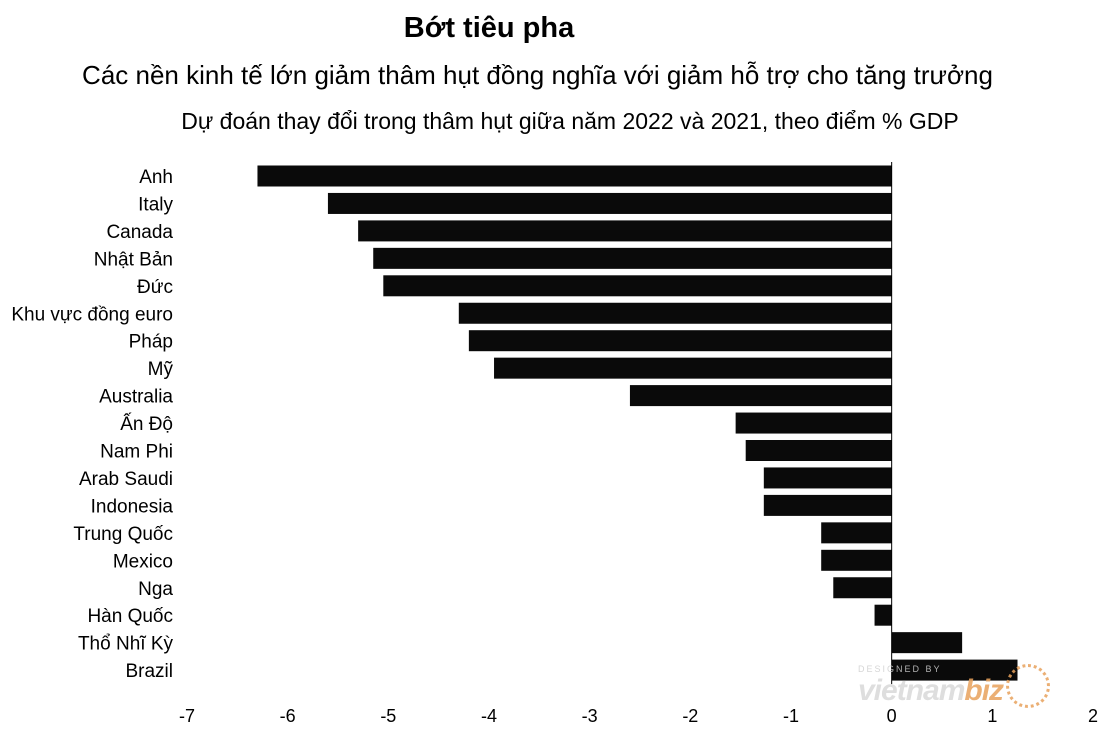 The width and height of the screenshot is (1112, 735). What do you see at coordinates (1028, 686) in the screenshot?
I see `watermark-logo-icon` at bounding box center [1028, 686].